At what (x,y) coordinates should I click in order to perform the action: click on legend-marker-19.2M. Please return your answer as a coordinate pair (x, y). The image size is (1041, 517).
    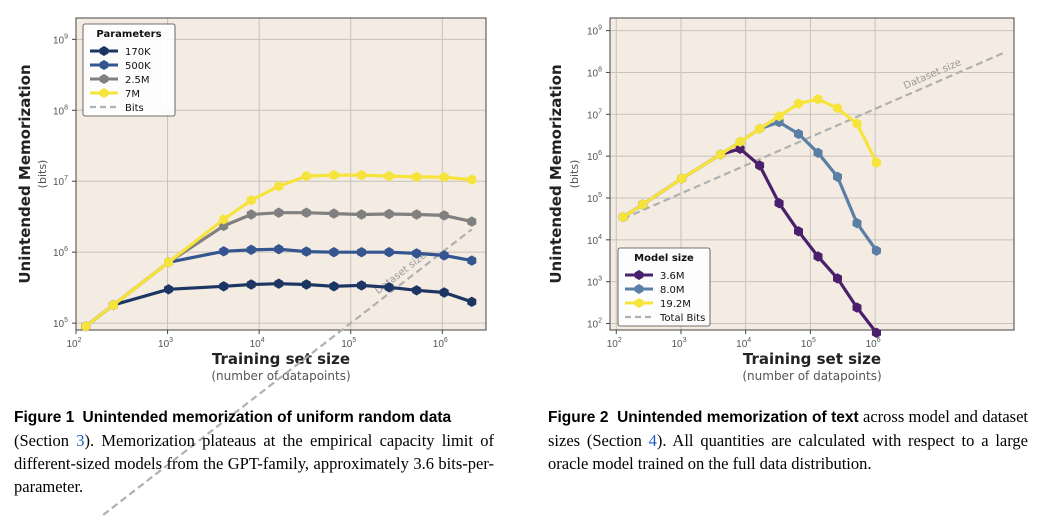
    Looking at the image, I should click on (639, 303).